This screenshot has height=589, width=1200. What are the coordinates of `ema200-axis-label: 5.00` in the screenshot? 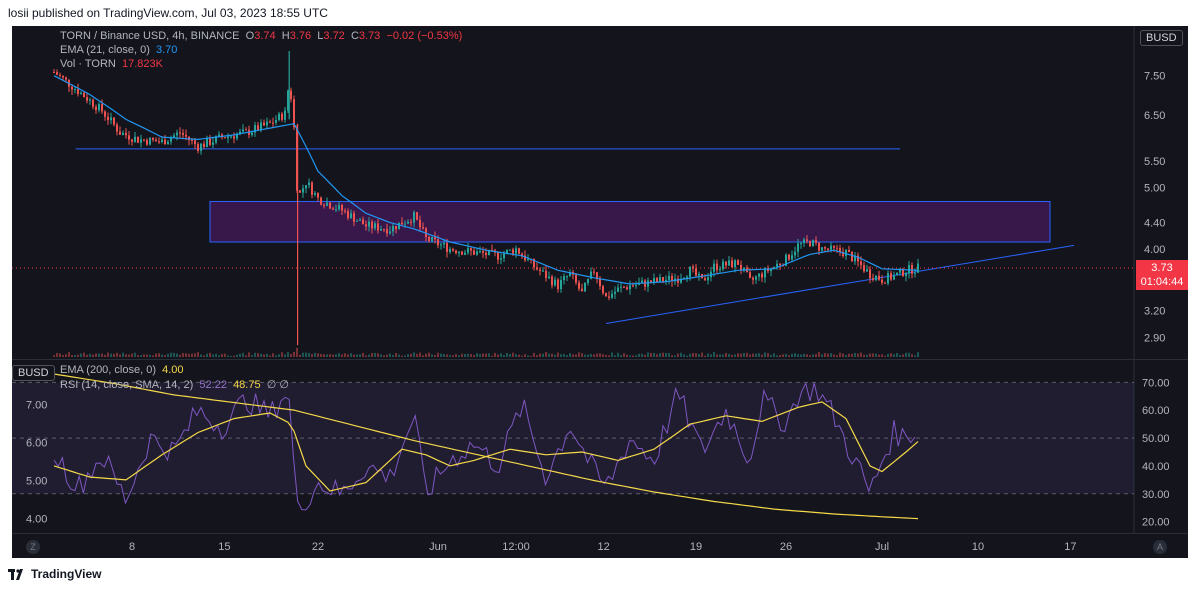 It's located at (36, 482).